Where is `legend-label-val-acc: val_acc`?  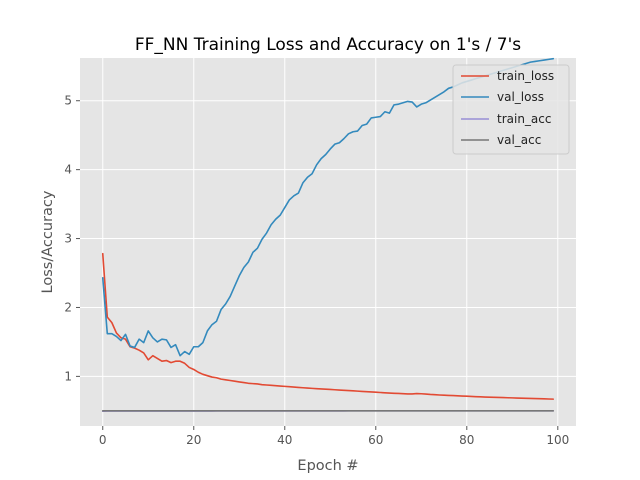
legend-label-val-acc: val_acc is located at coordinates (519, 140).